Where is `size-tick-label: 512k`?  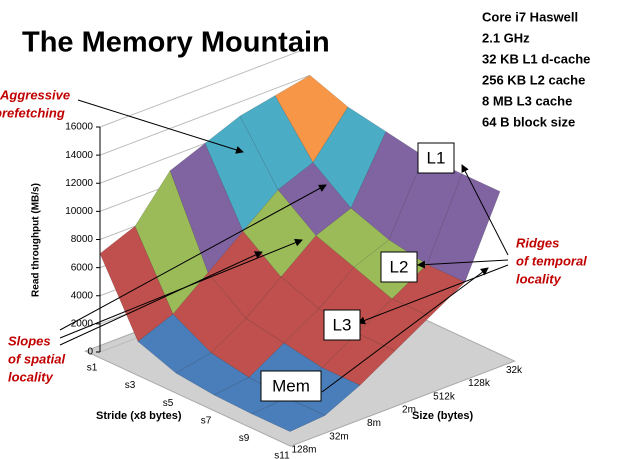
size-tick-label: 512k is located at coordinates (444, 396).